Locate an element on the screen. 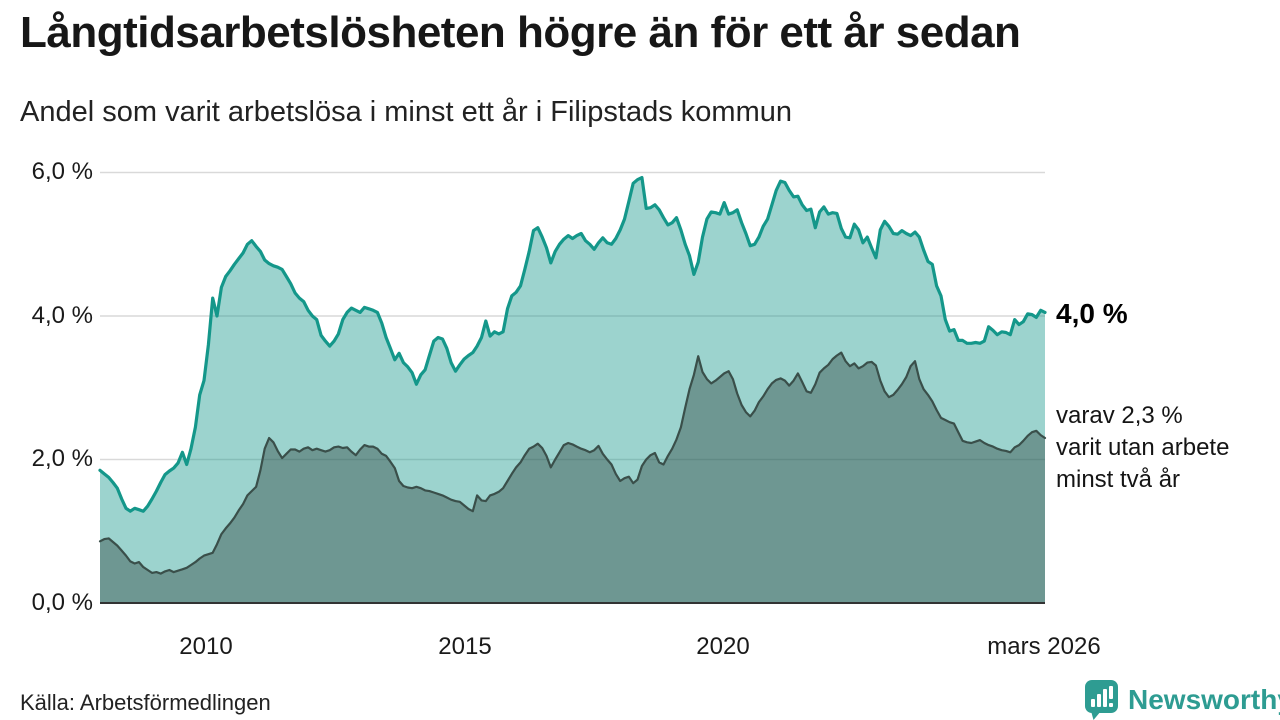  annotation-line-2: varit utan arbete is located at coordinates (1143, 447).